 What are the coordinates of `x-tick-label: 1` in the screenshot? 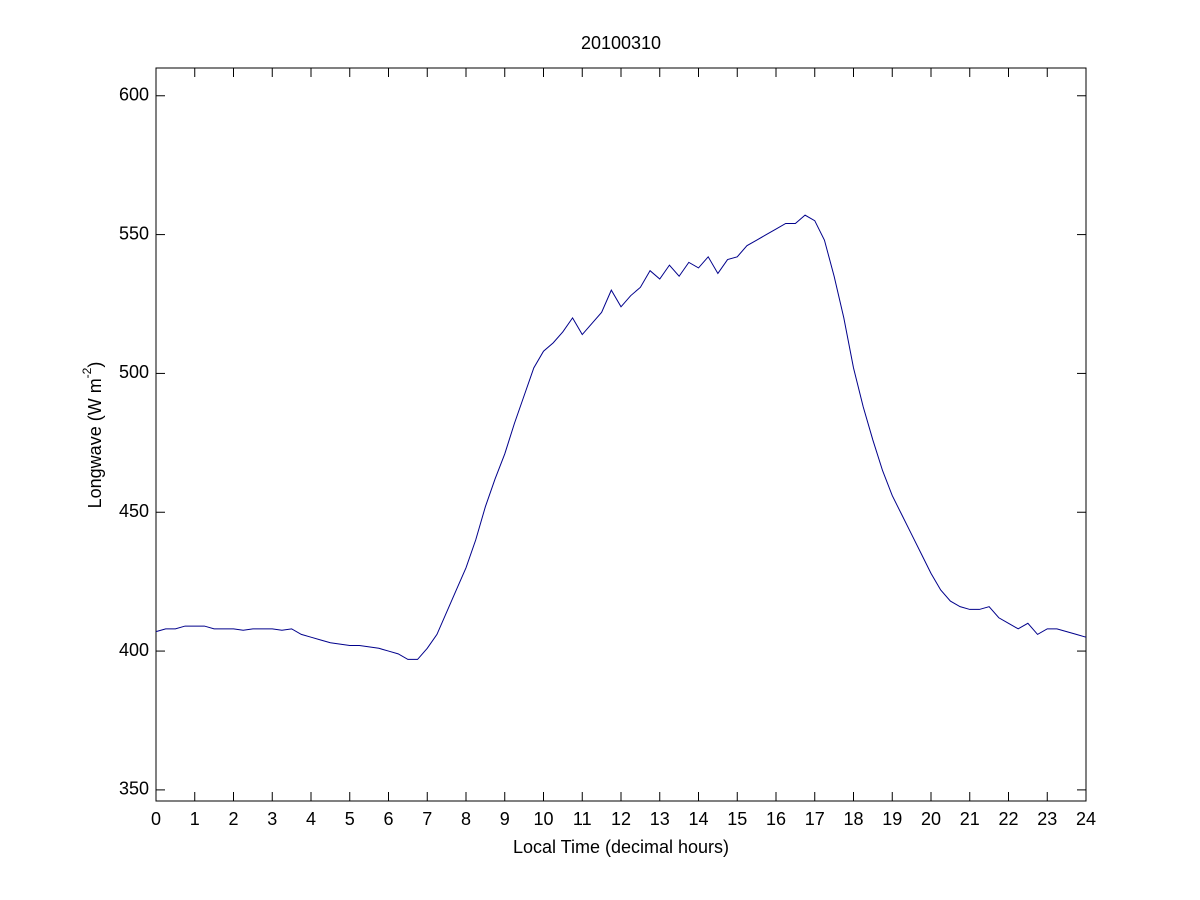 It's located at (195, 819).